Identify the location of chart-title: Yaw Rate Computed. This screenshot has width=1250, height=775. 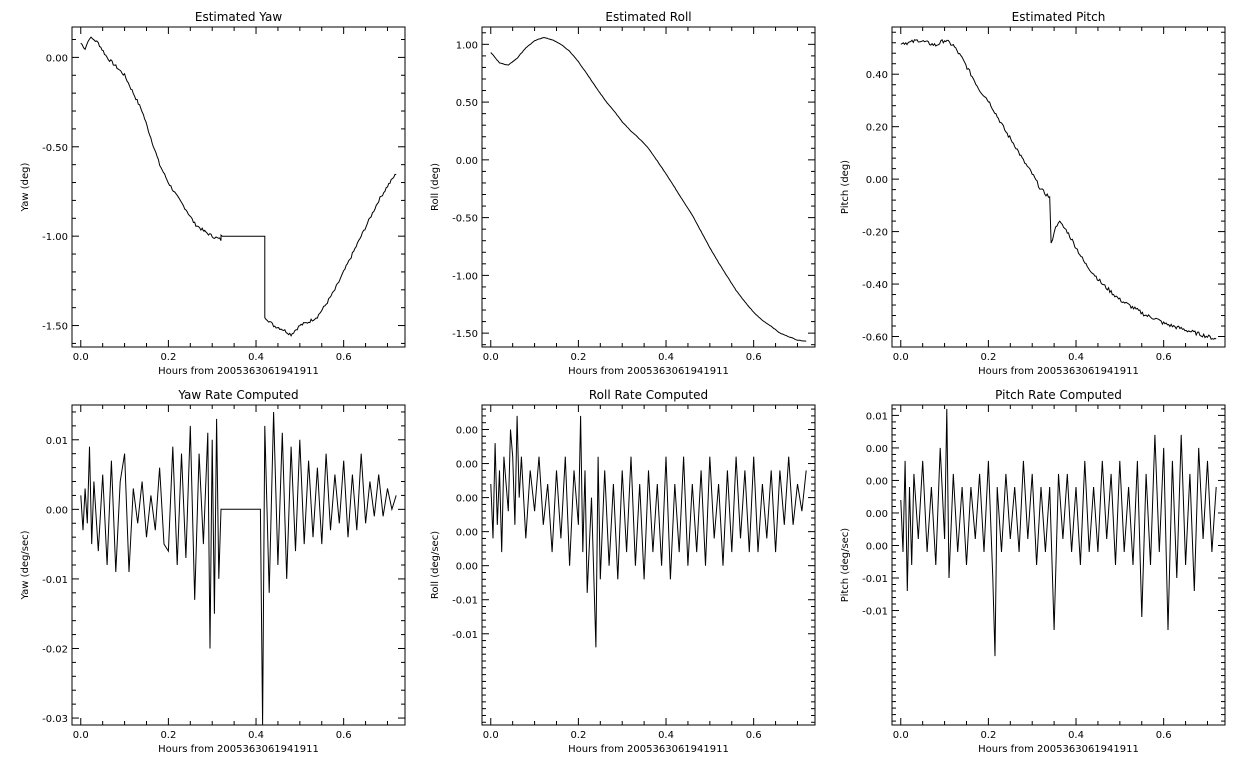
(237, 395).